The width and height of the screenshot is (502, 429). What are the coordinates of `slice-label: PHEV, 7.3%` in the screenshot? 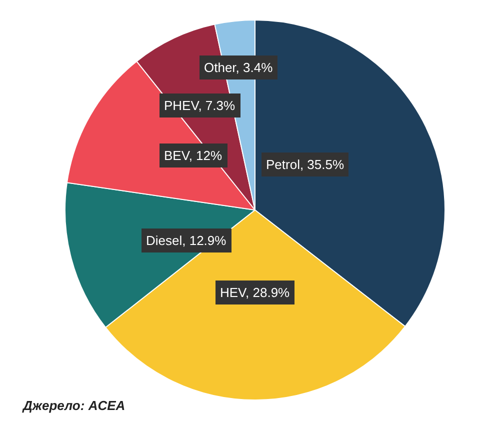 It's located at (200, 105).